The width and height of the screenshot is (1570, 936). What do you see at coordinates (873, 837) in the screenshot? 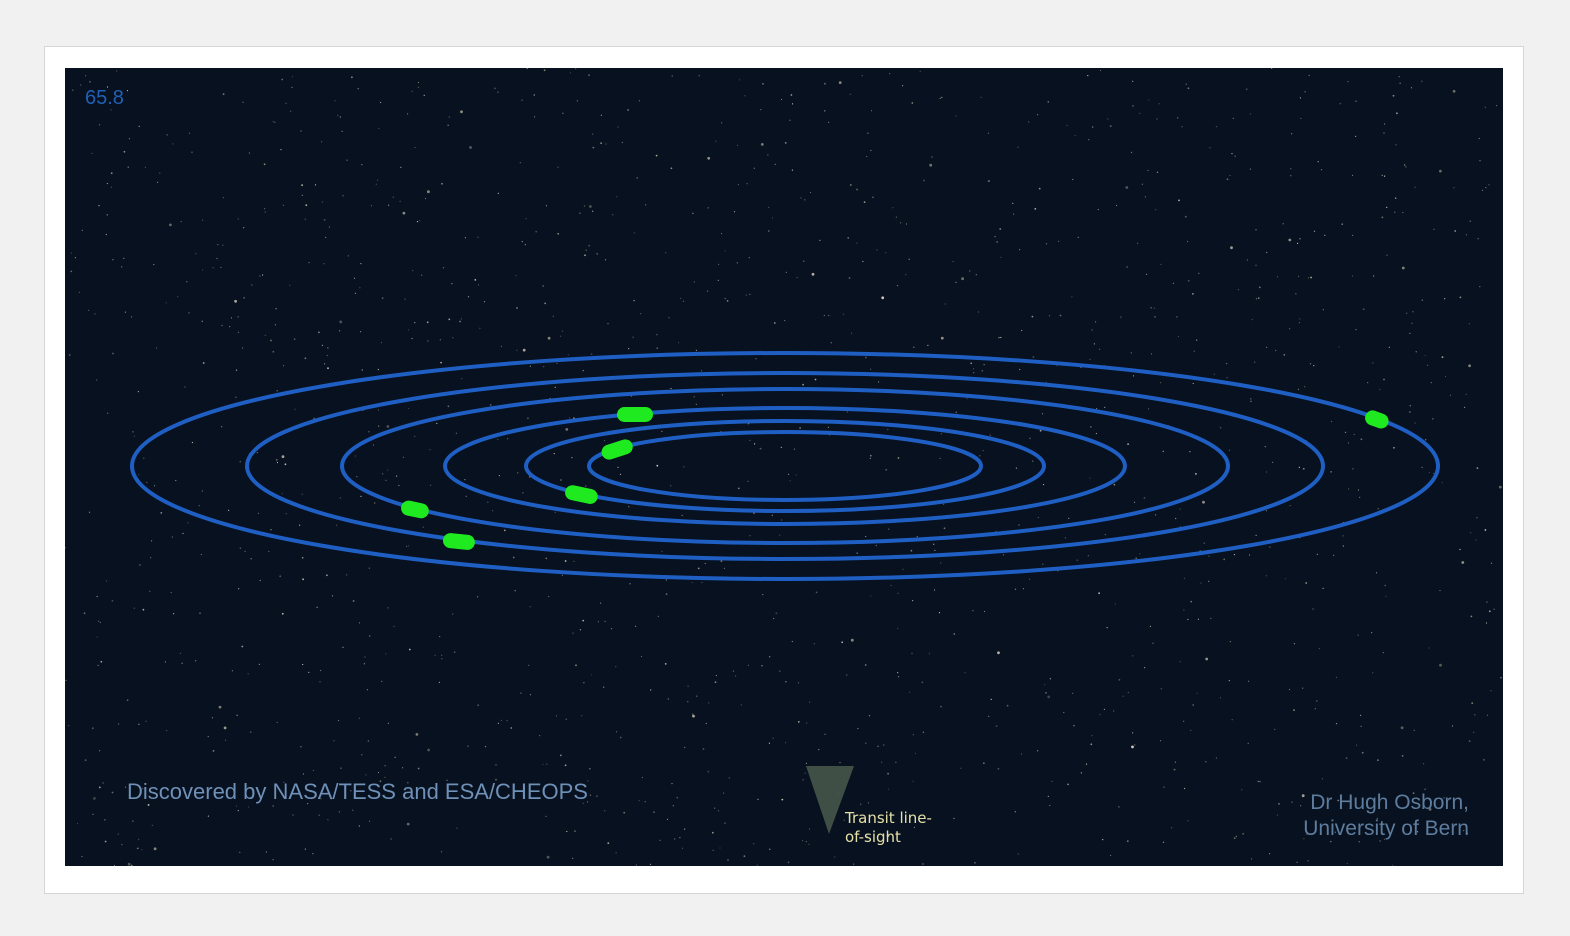
I see `transit-label-line-2: of-sight` at bounding box center [873, 837].